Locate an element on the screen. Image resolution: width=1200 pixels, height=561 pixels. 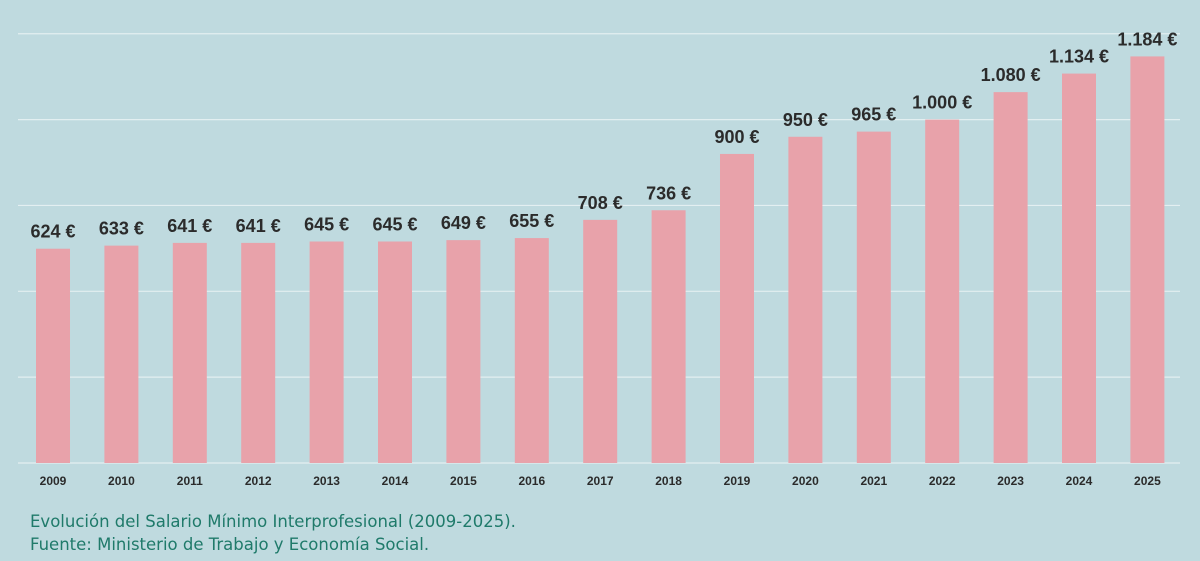
bar-2025 is located at coordinates (1147, 259).